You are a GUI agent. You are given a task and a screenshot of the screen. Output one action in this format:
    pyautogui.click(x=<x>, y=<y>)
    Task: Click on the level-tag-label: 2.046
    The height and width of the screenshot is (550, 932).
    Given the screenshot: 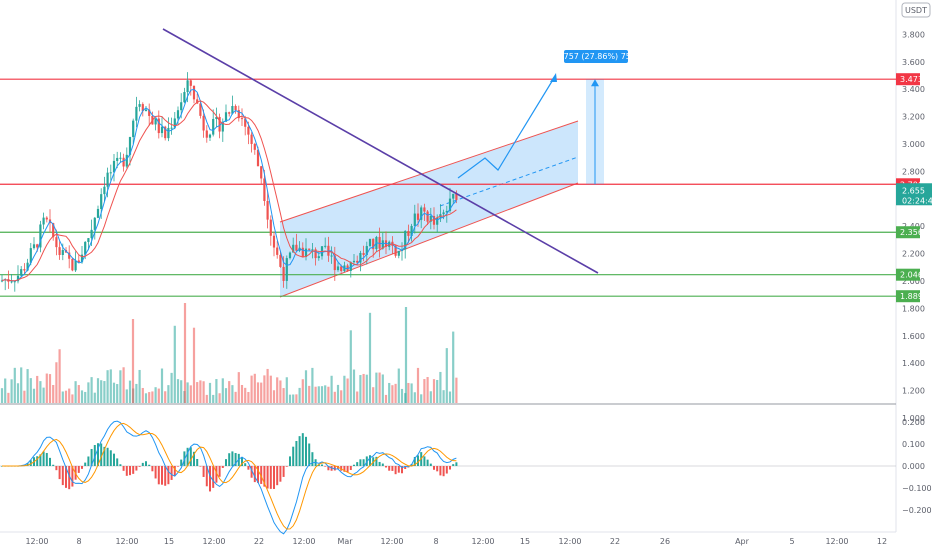 What is the action you would take?
    pyautogui.click(x=911, y=275)
    